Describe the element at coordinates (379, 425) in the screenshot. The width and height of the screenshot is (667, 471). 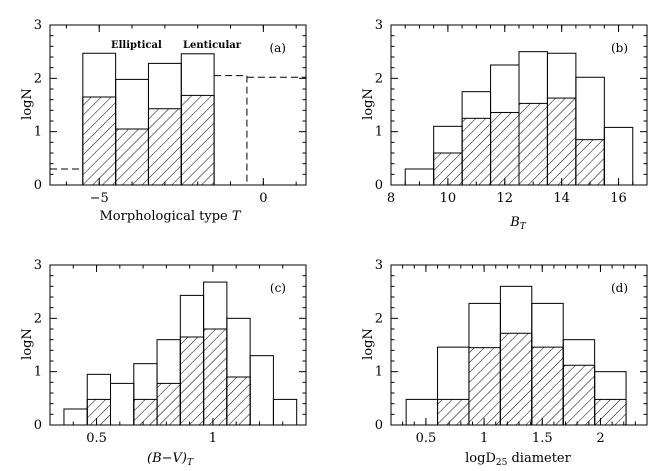
I see `panel-d-ytick-label: 0` at that location.